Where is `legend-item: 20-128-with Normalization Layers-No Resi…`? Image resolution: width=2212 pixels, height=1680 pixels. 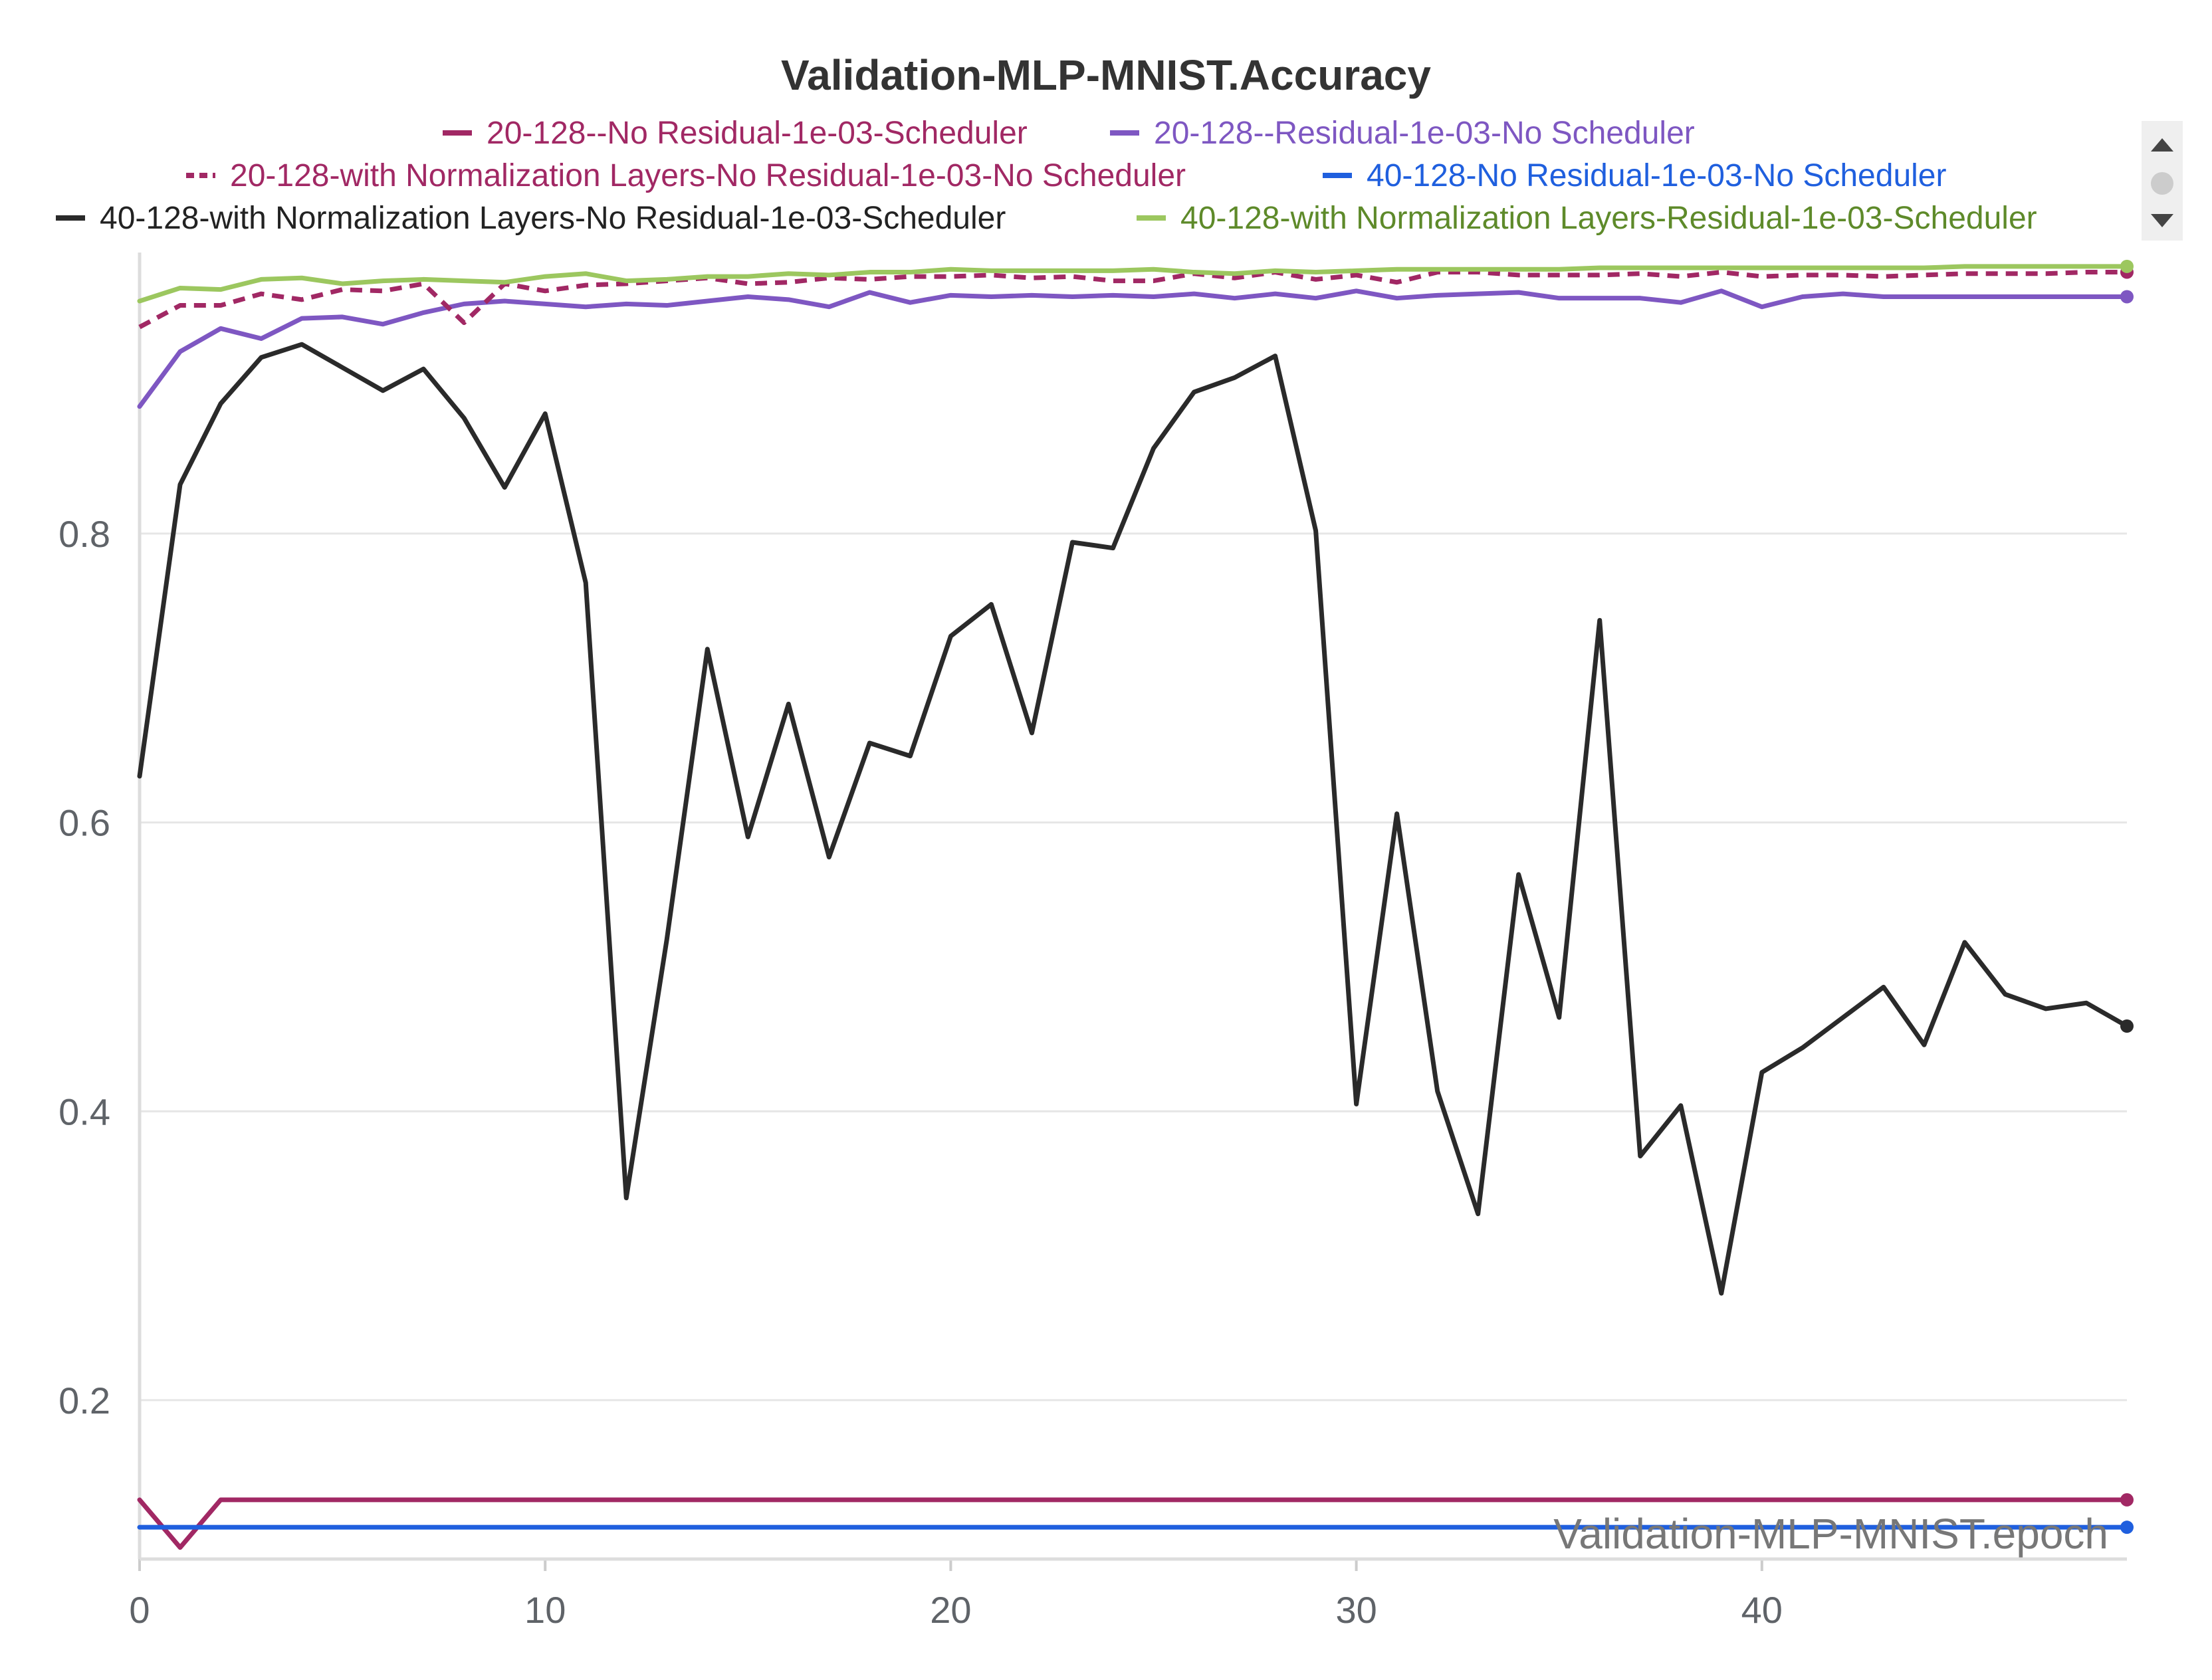
legend-item: 20-128-with Normalization Layers-No Resi… is located at coordinates (686, 175).